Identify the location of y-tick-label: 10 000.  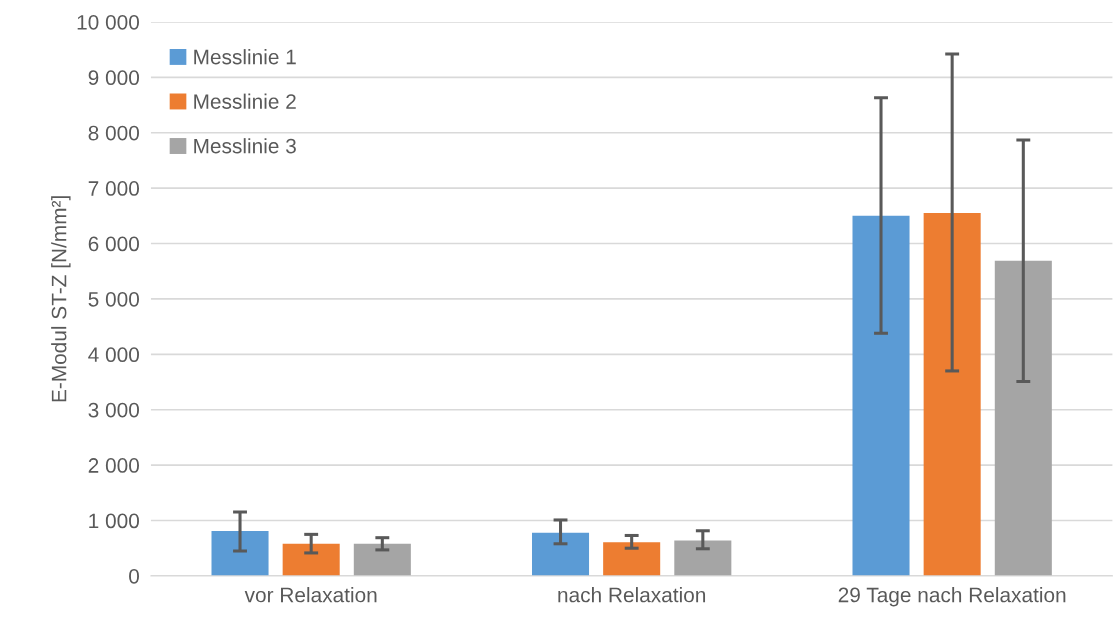
(108, 22).